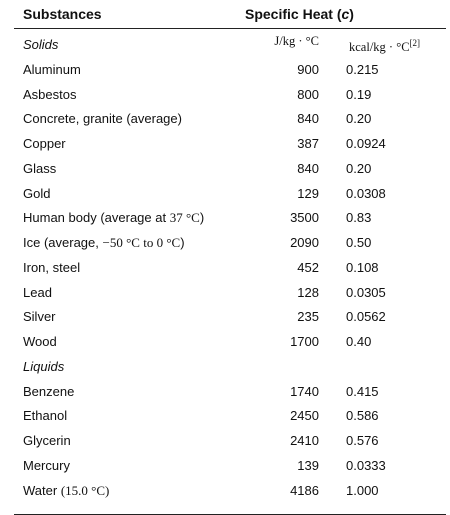 This screenshot has width=450, height=515. Describe the element at coordinates (293, 14) in the screenshot. I see `header-specific-heat-label: Specific Heat (` at that location.